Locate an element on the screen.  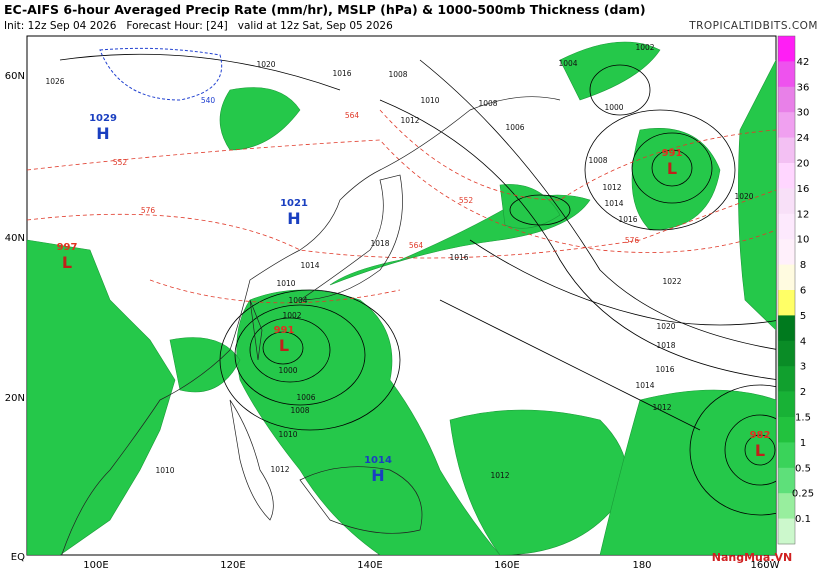
watermark: NangMua.VN is located at coordinates (752, 557).